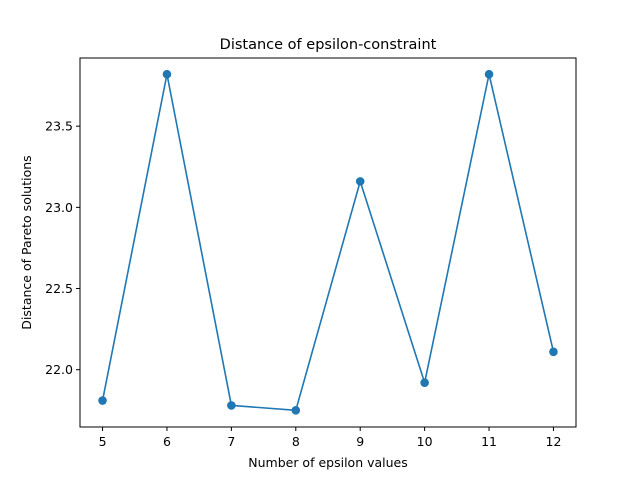  I want to click on y-tick-label: 22.5, so click(59, 288).